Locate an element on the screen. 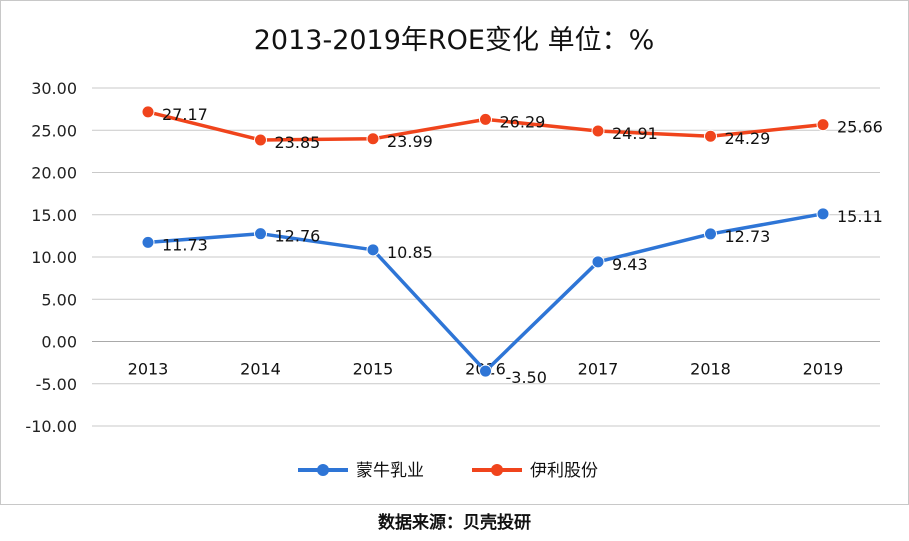 Image resolution: width=909 pixels, height=541 pixels. y-tick-label: 10.00 is located at coordinates (54, 257).